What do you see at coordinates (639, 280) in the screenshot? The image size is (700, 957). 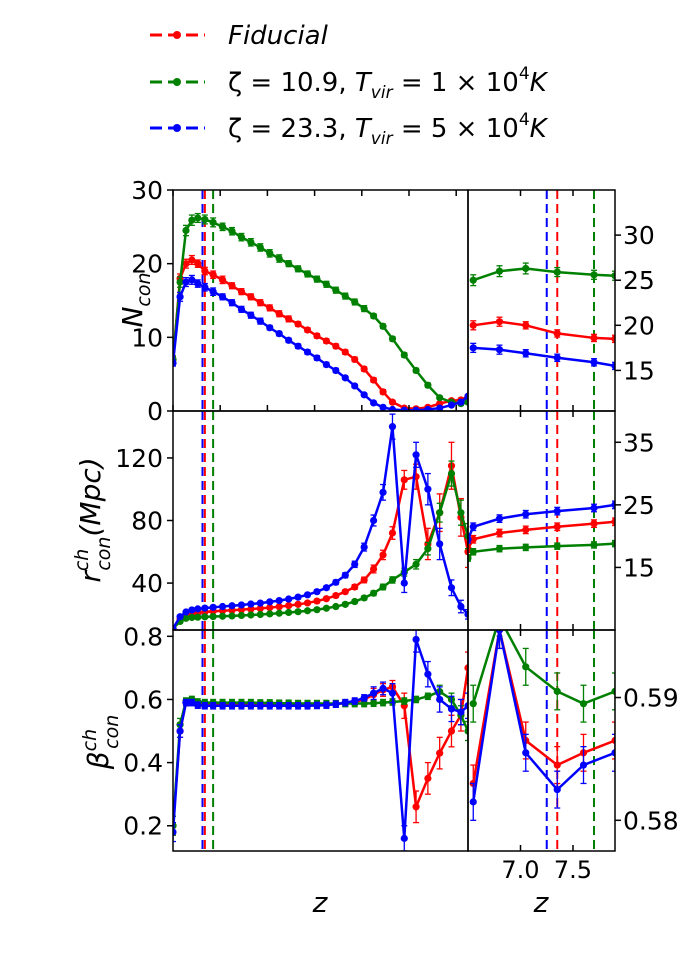 I see `ytick-label-n-con-zoom-2: 25` at bounding box center [639, 280].